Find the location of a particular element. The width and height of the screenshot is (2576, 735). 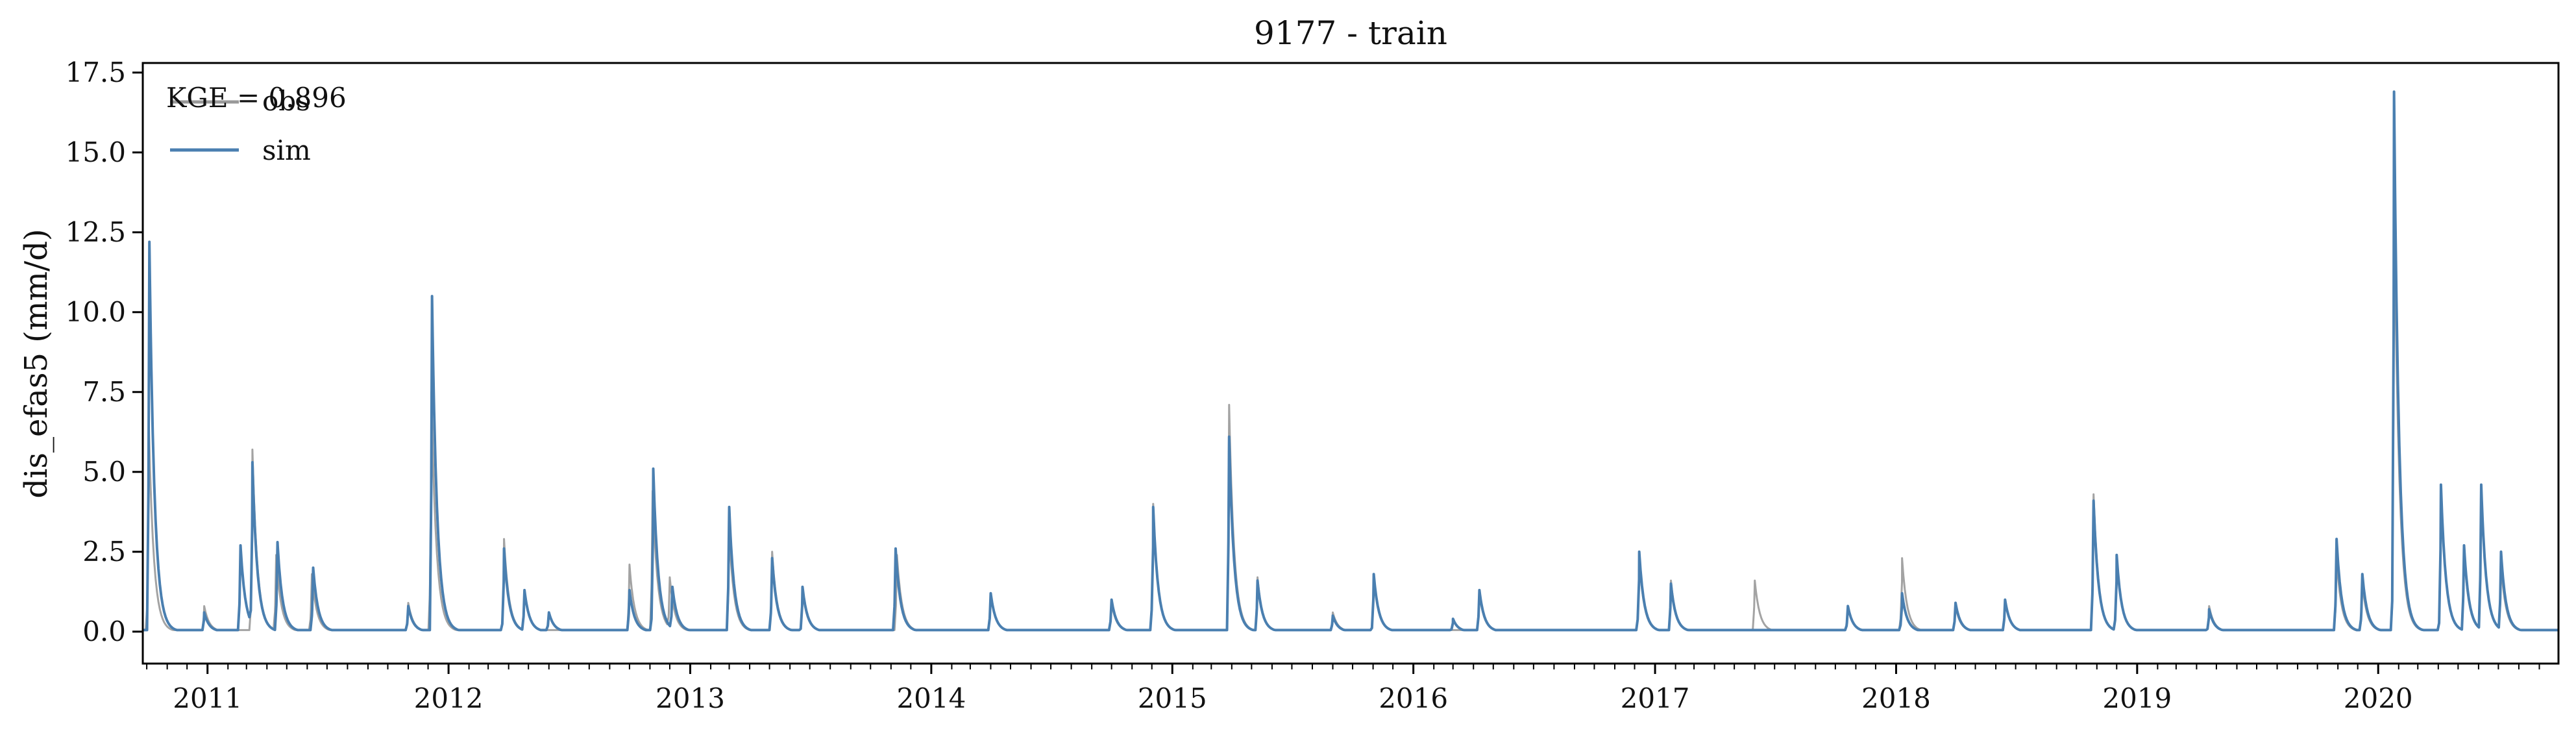

y-tick-label: 7.5 is located at coordinates (104, 392).